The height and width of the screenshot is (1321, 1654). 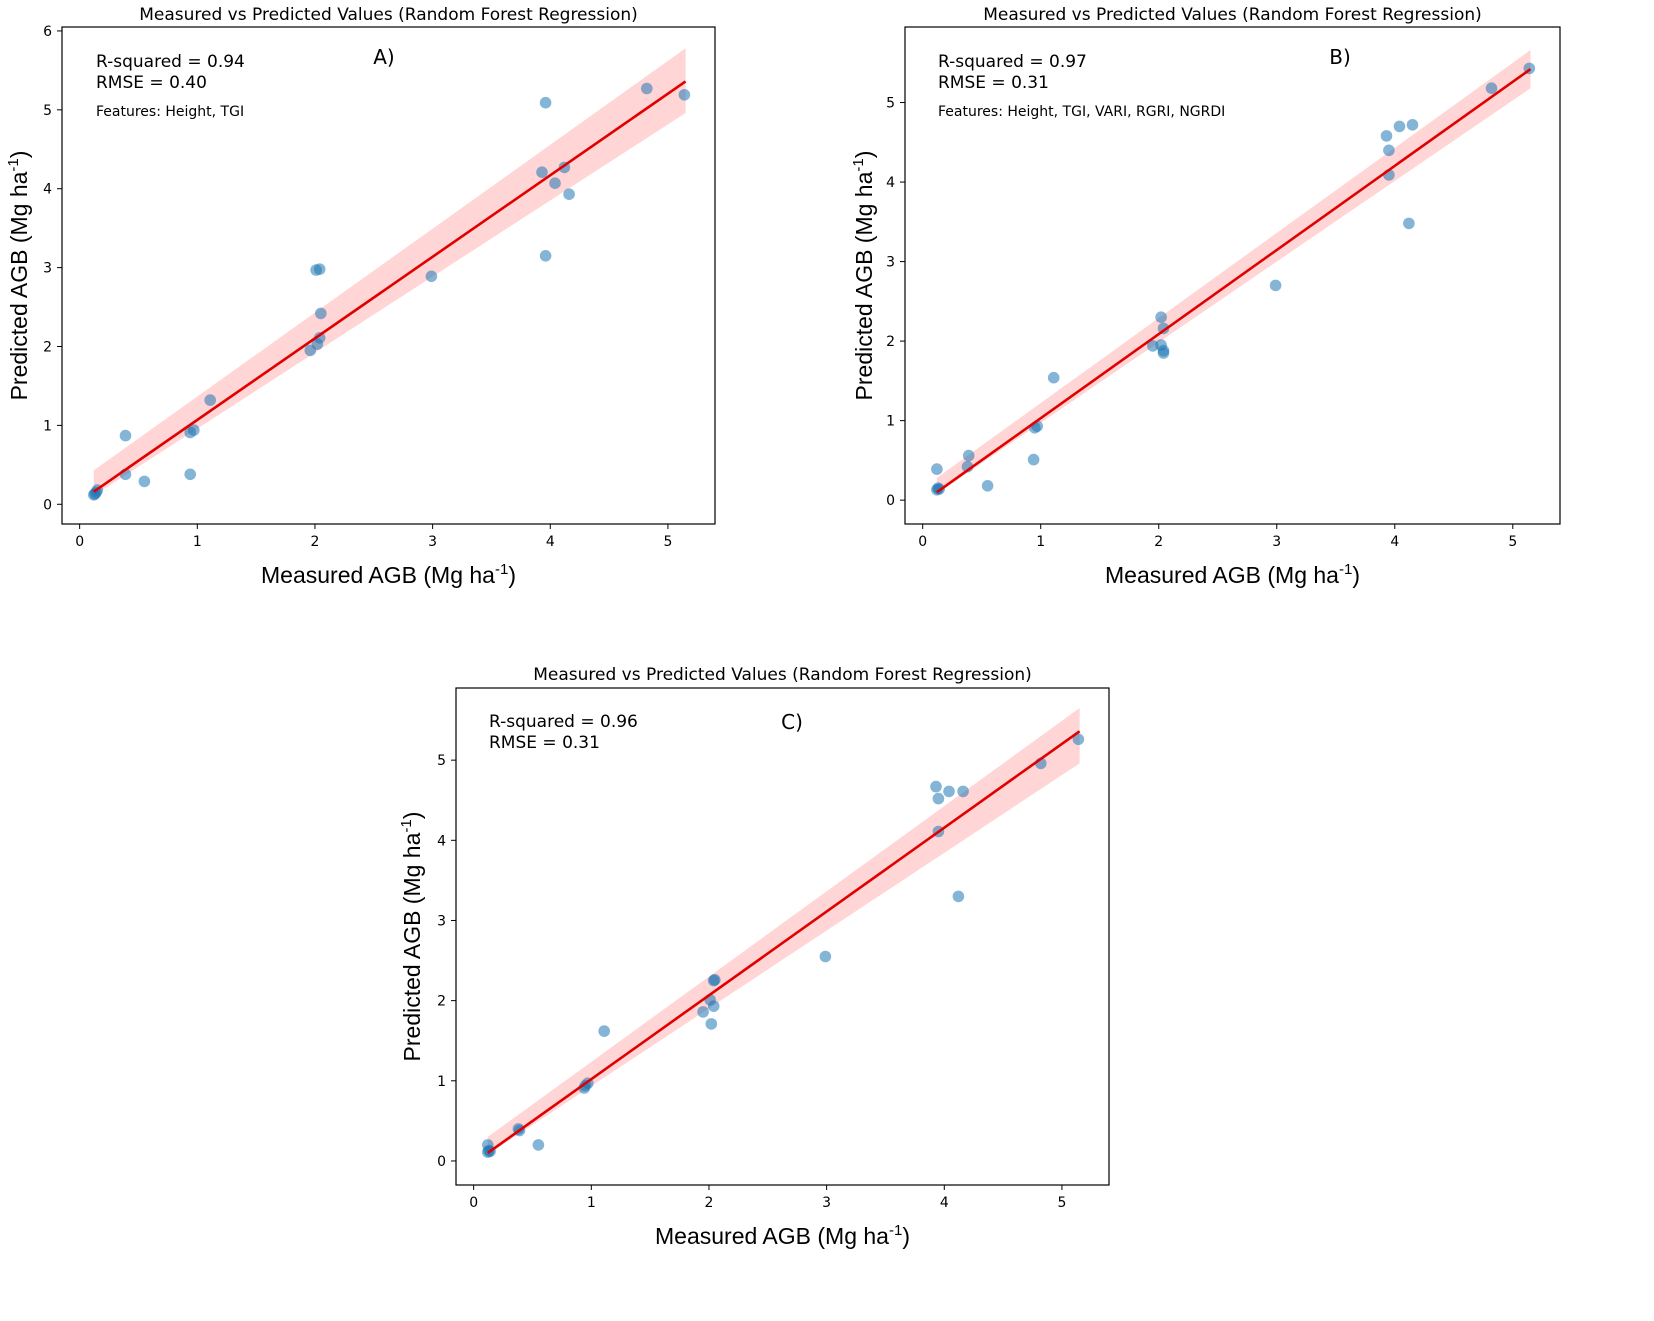 I want to click on rmse-annotation: RMSE = 0.40, so click(x=151, y=83).